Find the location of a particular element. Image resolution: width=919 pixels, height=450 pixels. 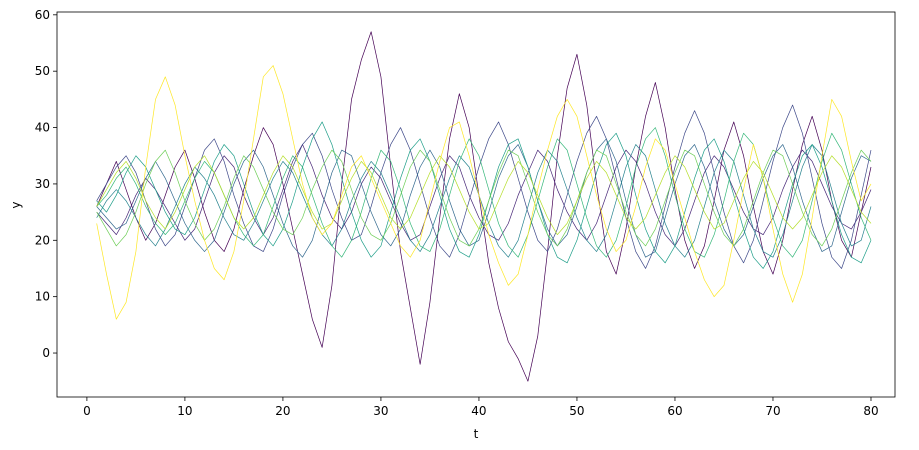

y-tick-label: 20 is located at coordinates (42, 240).